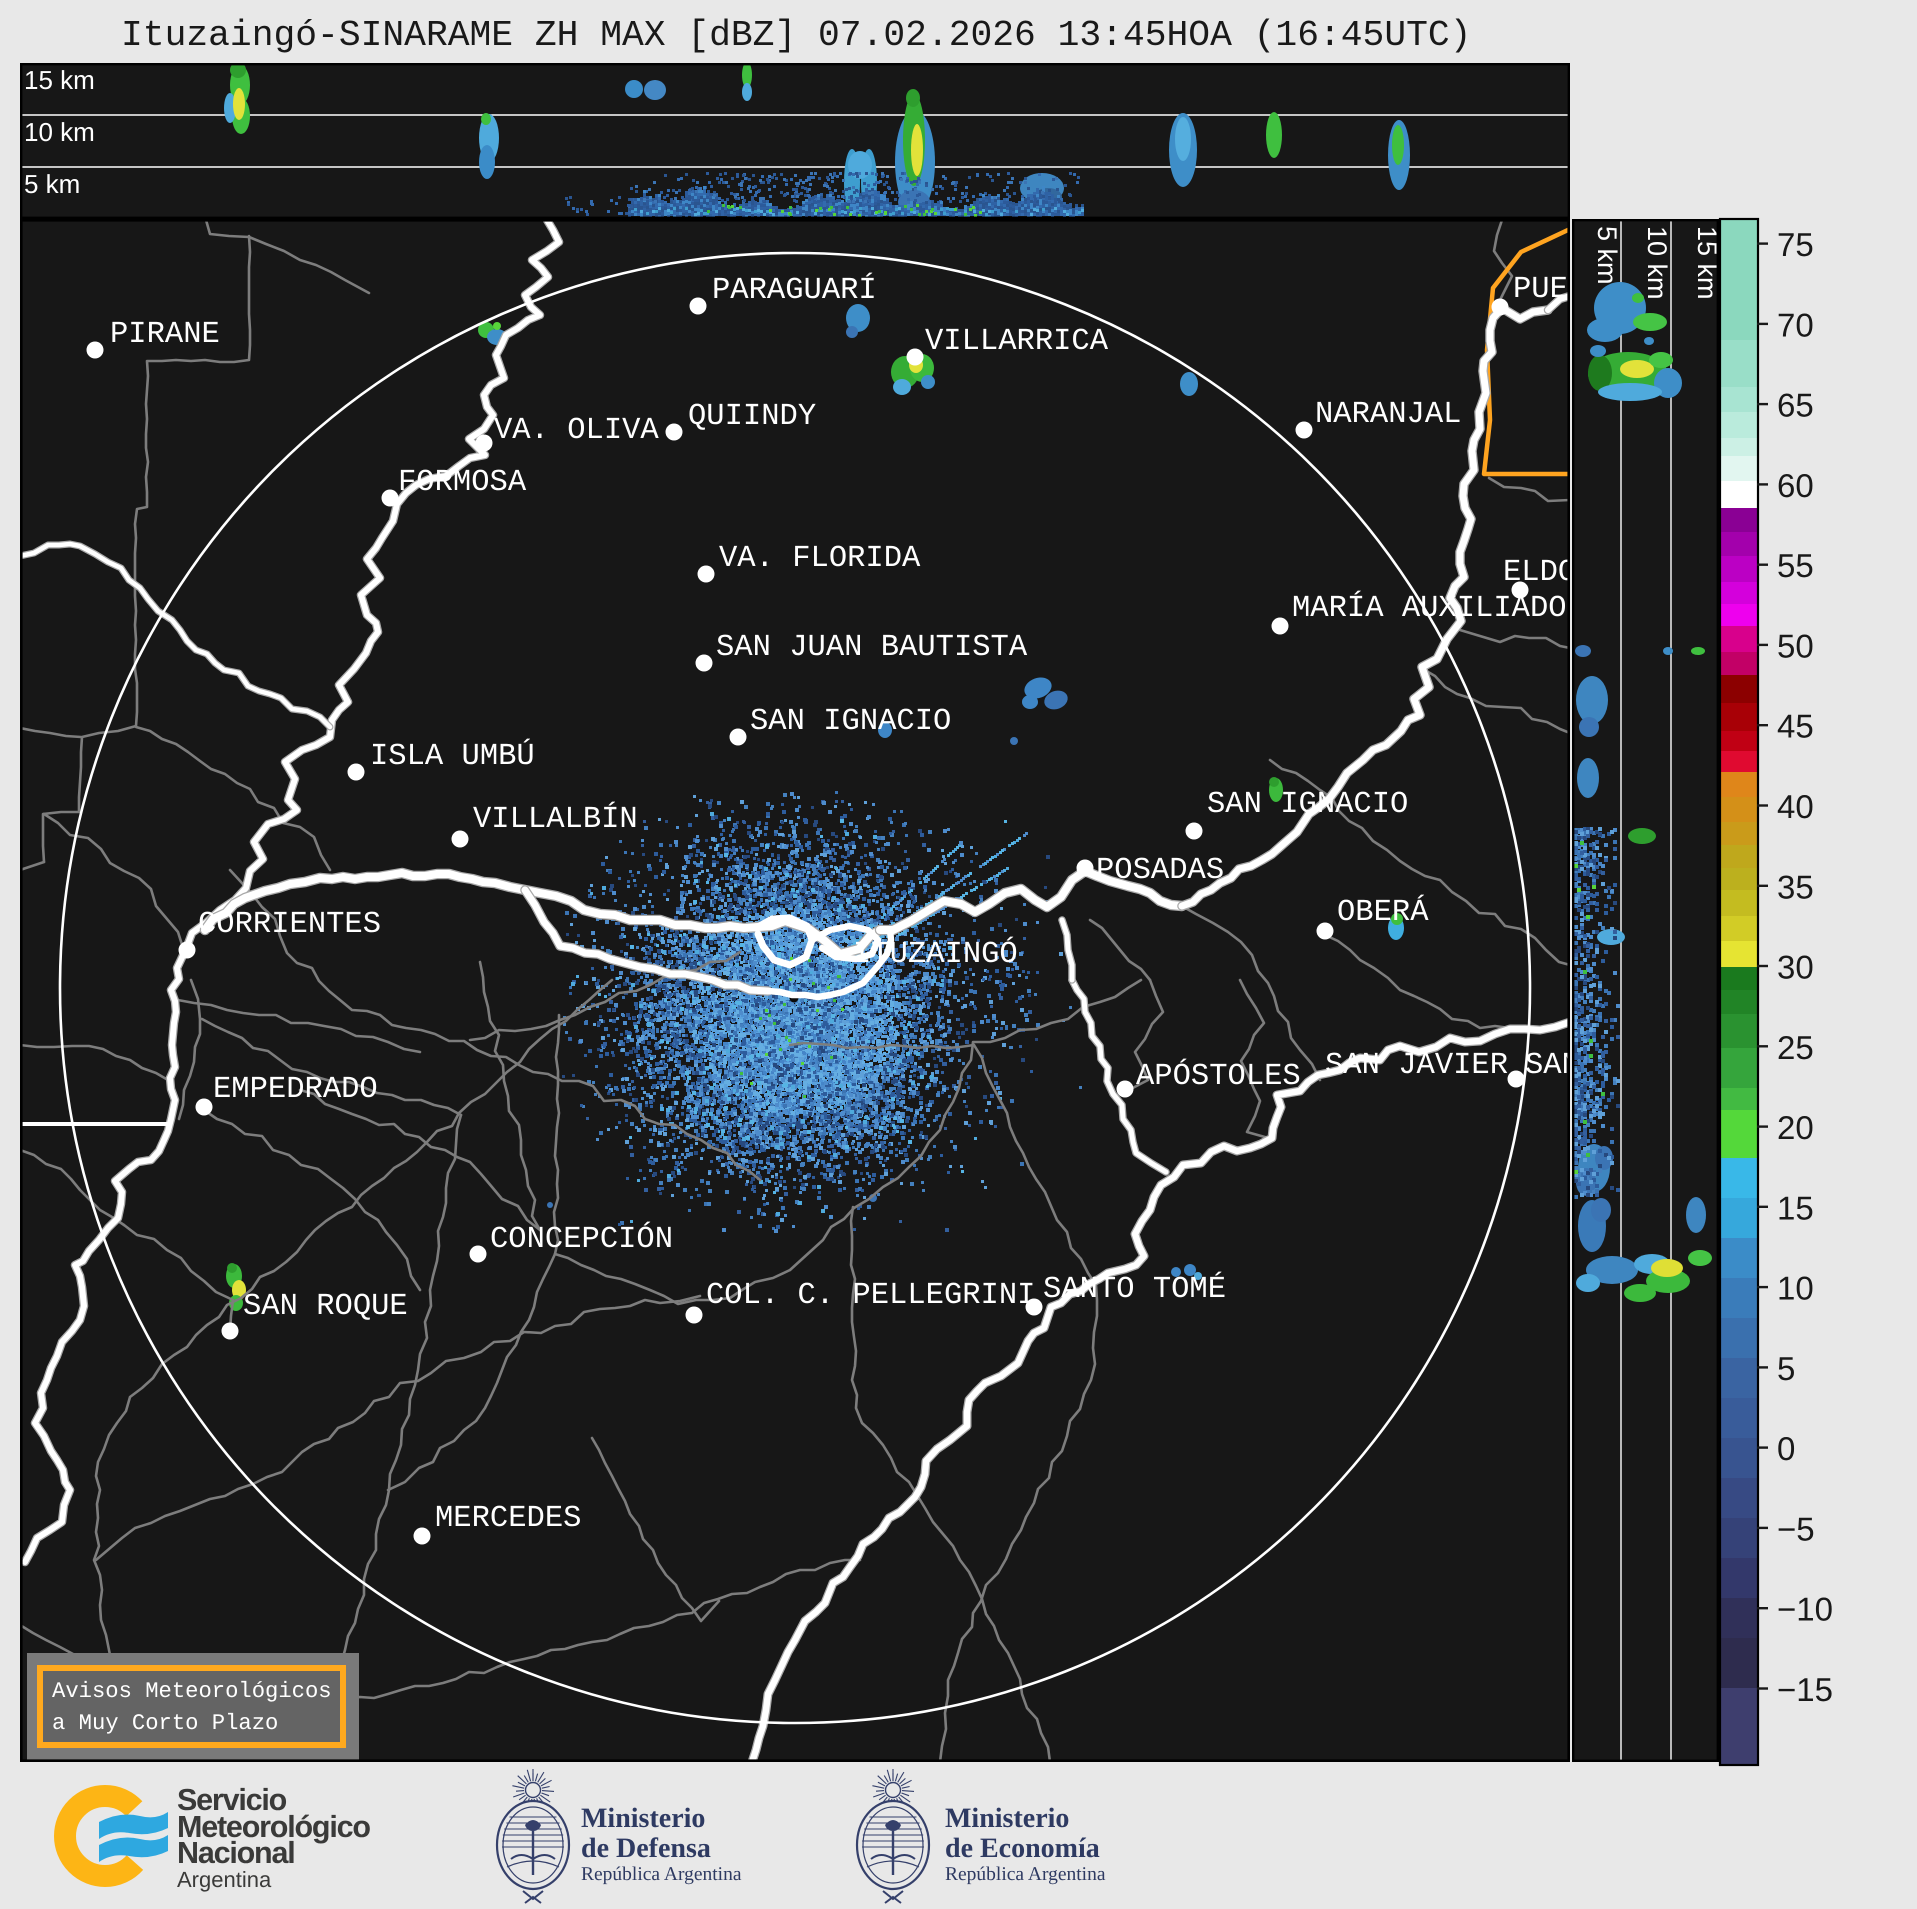 Image resolution: width=1917 pixels, height=1909 pixels. I want to click on svg-text: Meteorológico, so click(273, 1827).